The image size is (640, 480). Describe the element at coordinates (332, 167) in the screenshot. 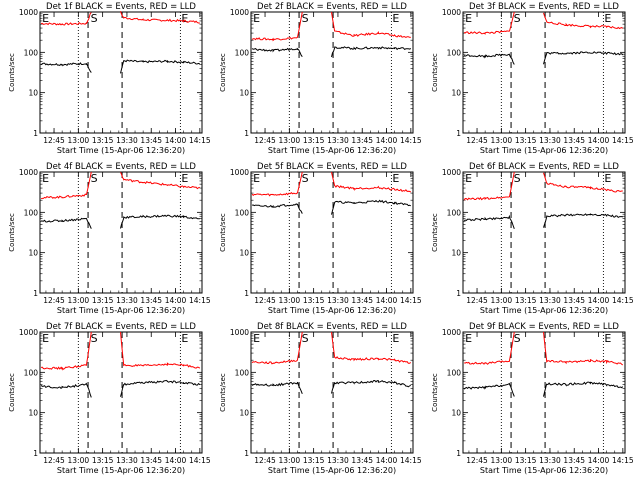

I see `chart-title: Det 5f BLACK = Events, RED = LLD` at that location.